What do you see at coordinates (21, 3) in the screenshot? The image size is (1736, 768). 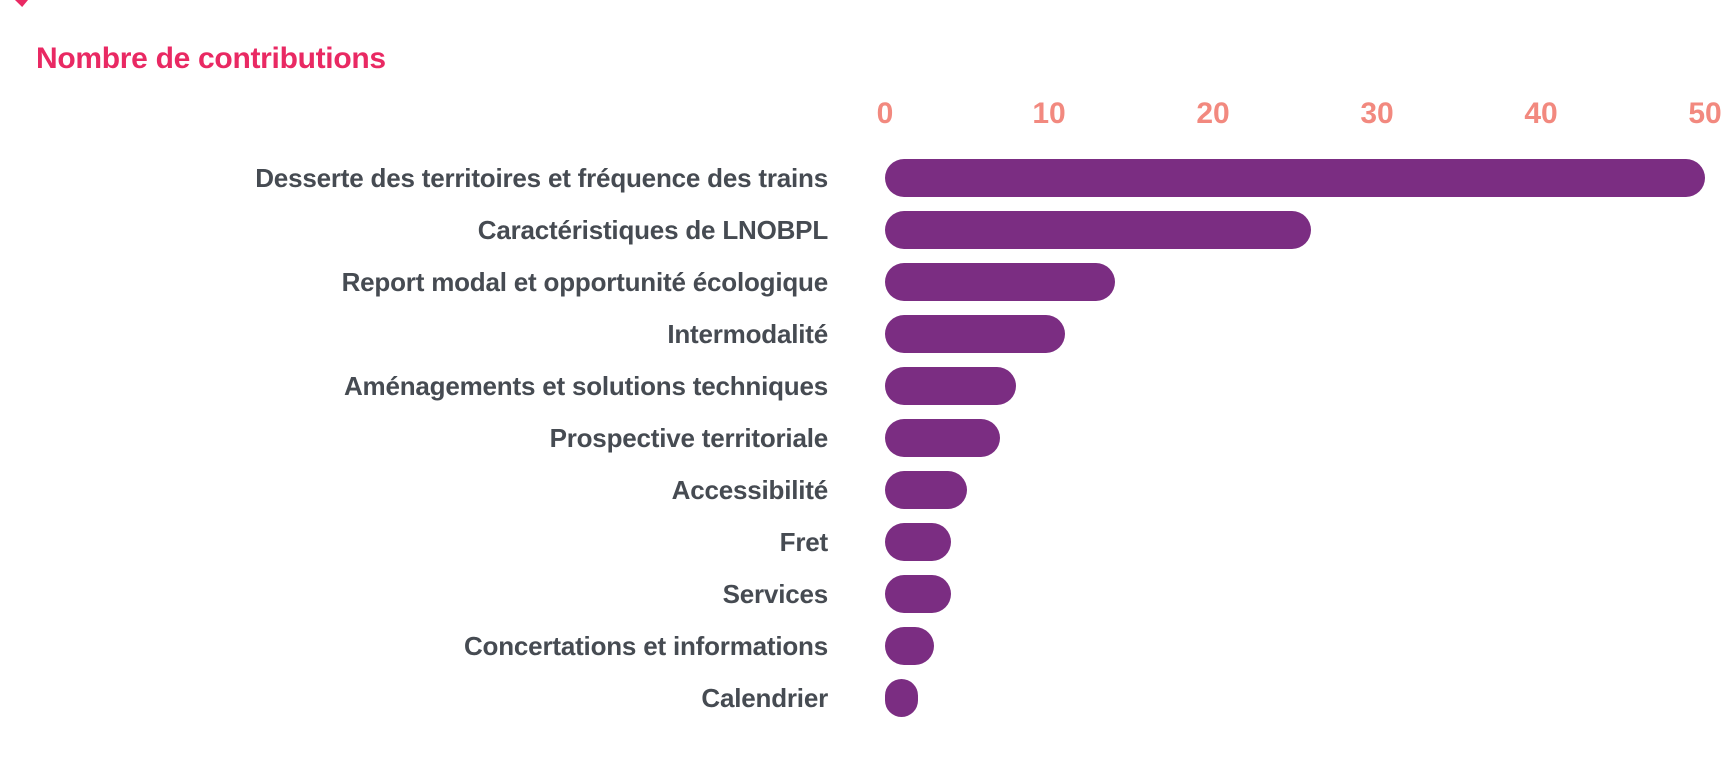 I see `page-corner-mark` at bounding box center [21, 3].